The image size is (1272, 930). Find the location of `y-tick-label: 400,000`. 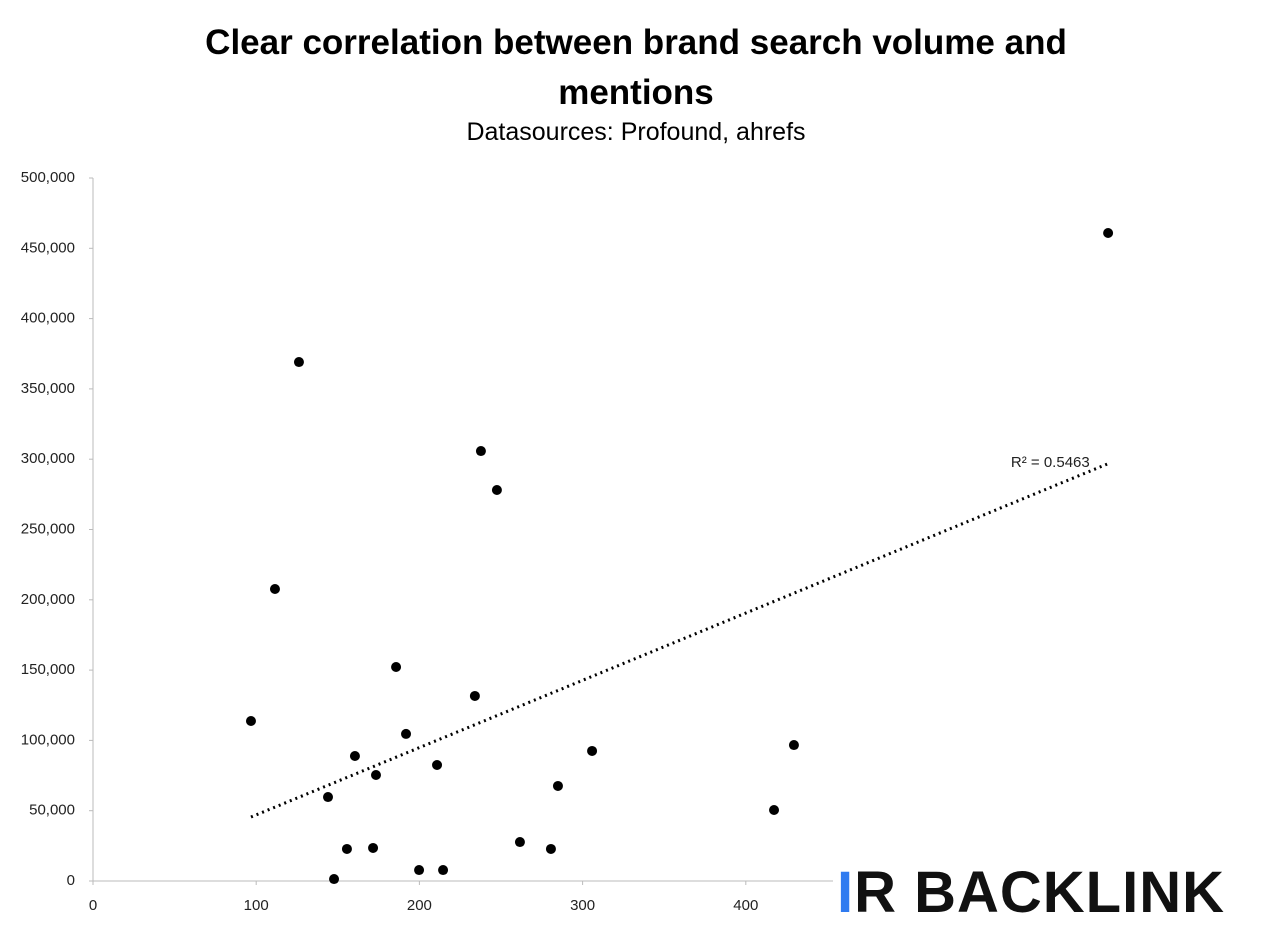

y-tick-label: 400,000 is located at coordinates (48, 318).